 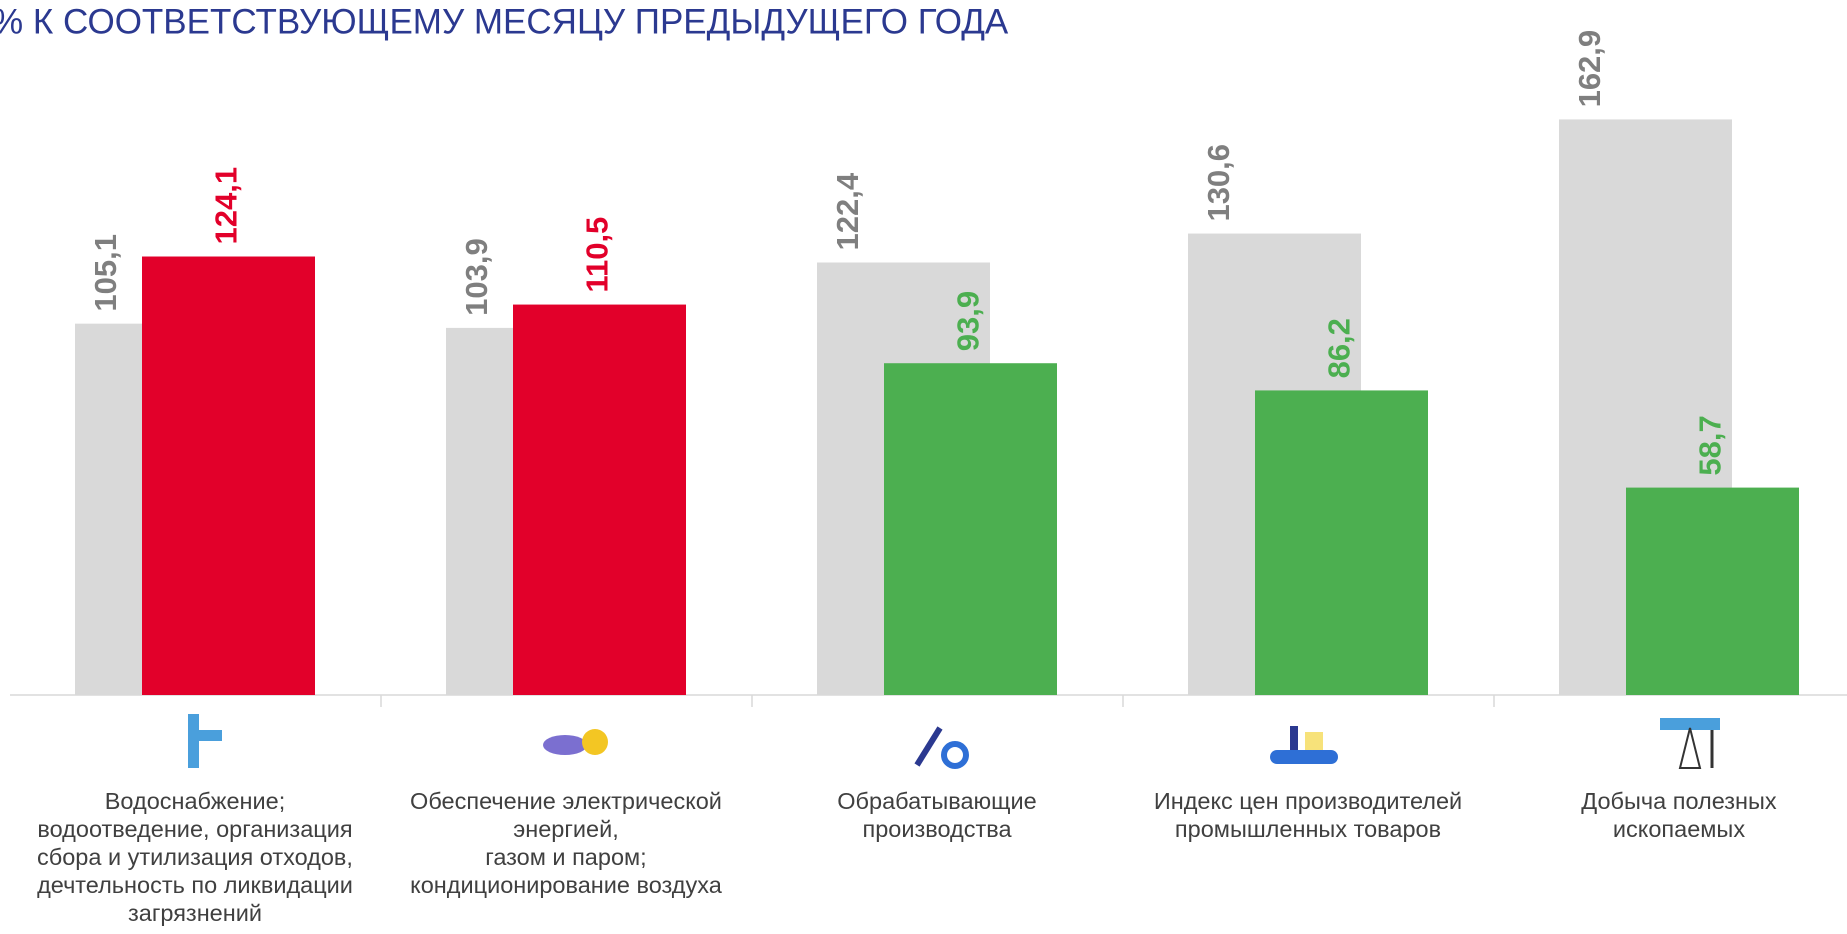 What do you see at coordinates (1218, 183) in the screenshot?
I see `data-label: 130,6` at bounding box center [1218, 183].